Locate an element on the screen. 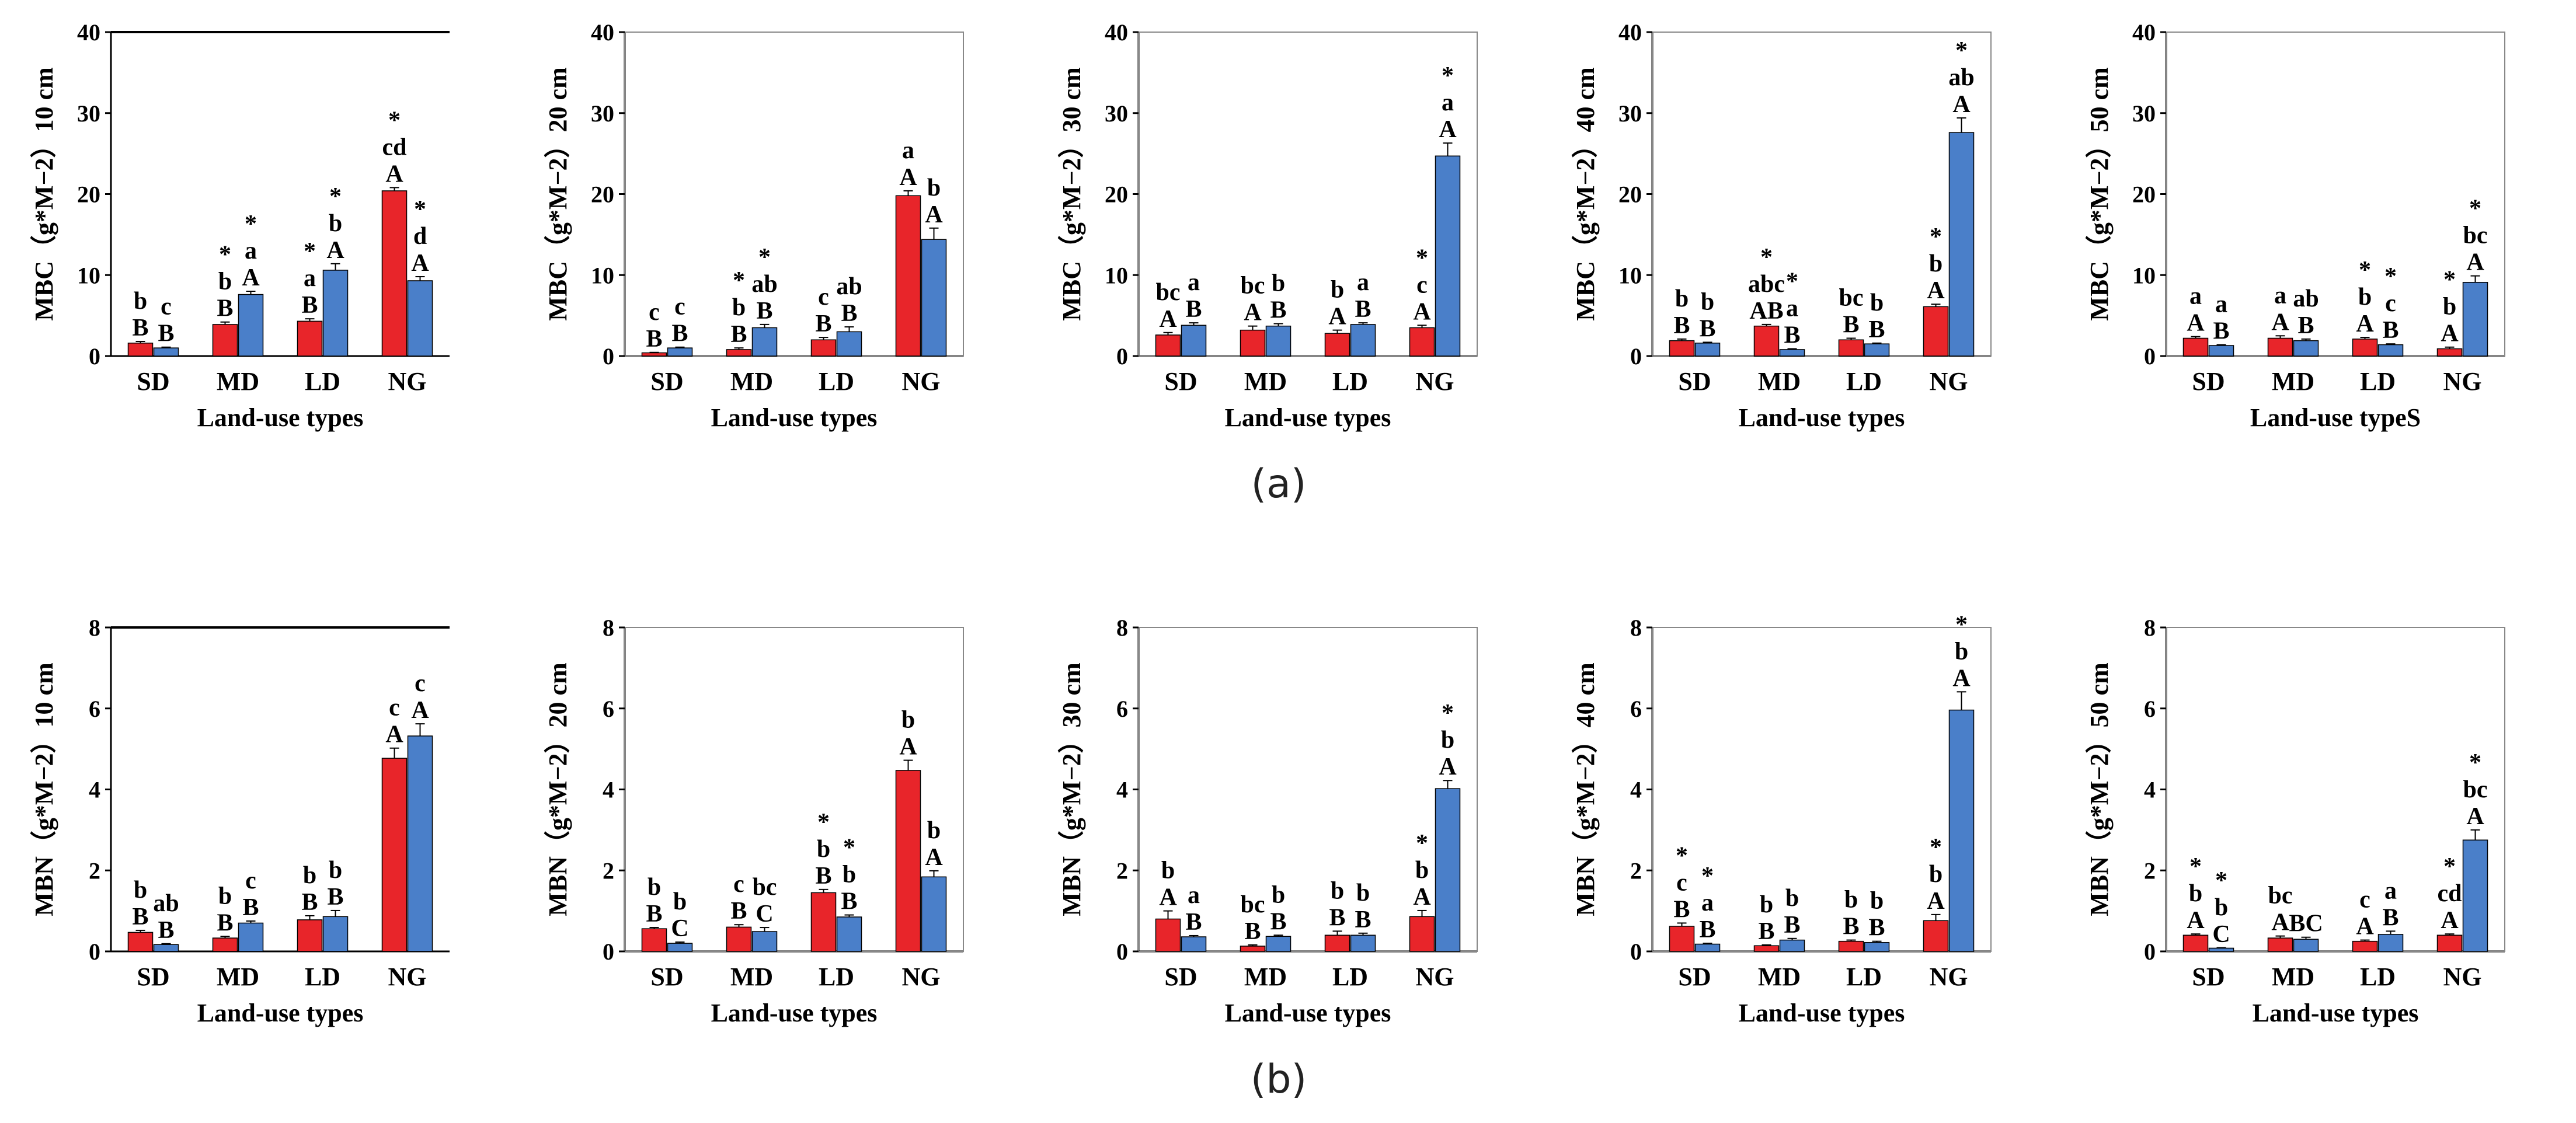  y-axis-label: MBC（g*M−2）40 cm is located at coordinates (1585, 193).